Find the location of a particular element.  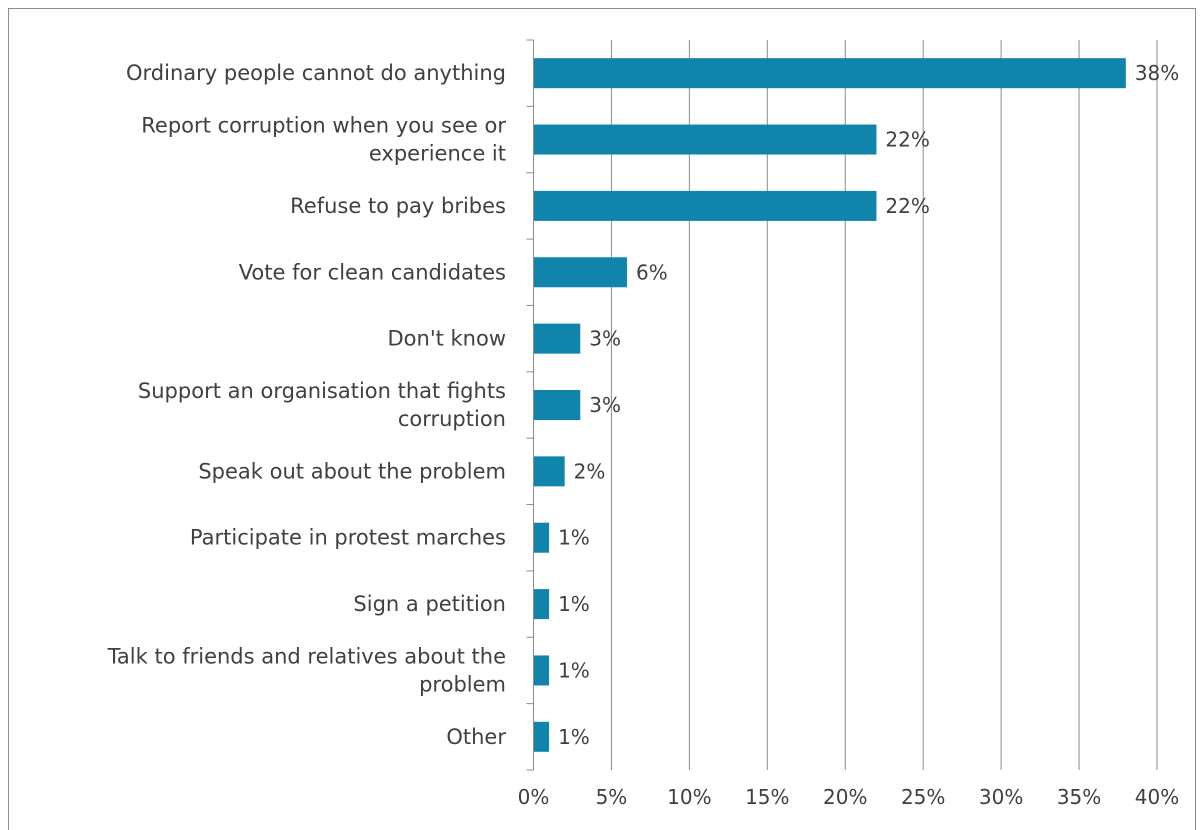

category-label: Speak out about the problem is located at coordinates (352, 471).